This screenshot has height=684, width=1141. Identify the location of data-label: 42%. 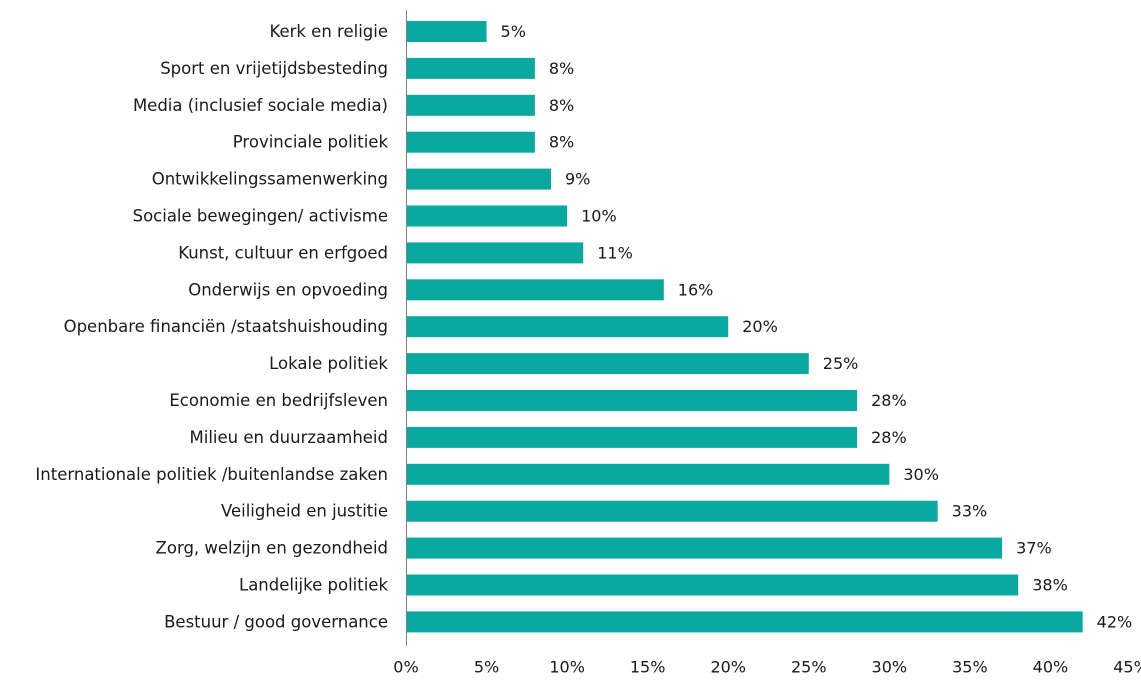
(1115, 621).